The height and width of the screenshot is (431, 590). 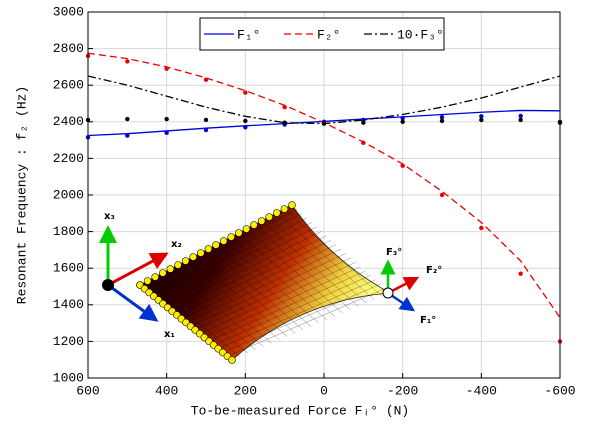 What do you see at coordinates (248, 34) in the screenshot?
I see `legend-label: F₁°` at bounding box center [248, 34].